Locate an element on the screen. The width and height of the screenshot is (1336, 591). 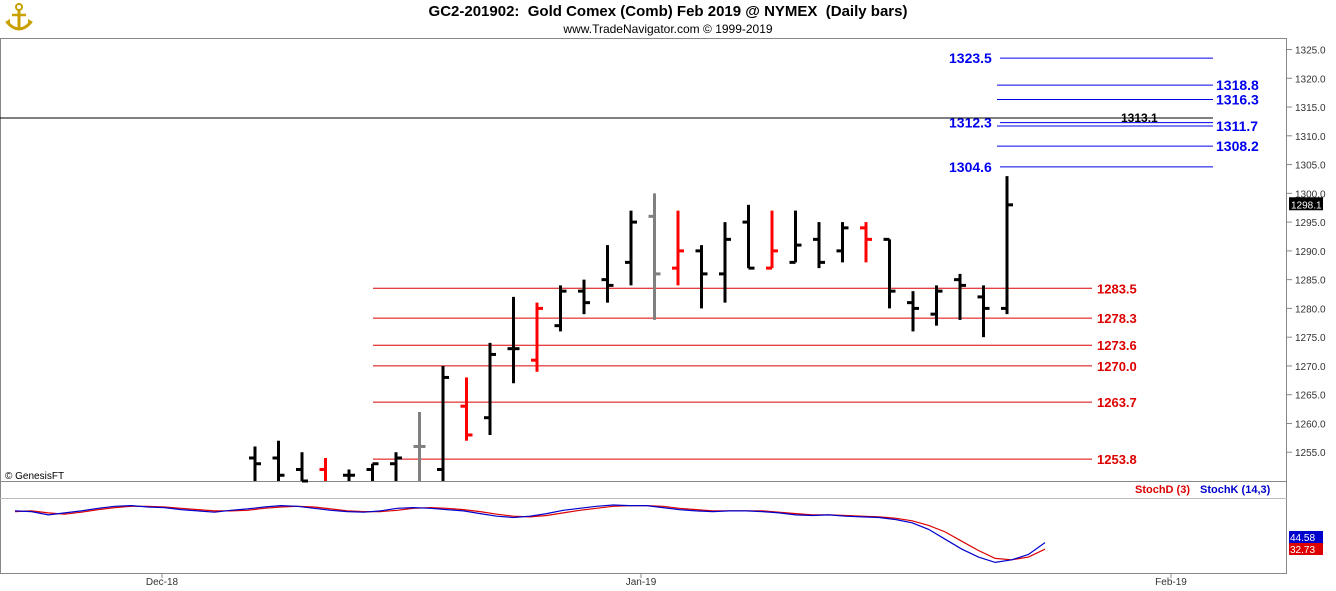
stoch-k-line is located at coordinates (530, 534).